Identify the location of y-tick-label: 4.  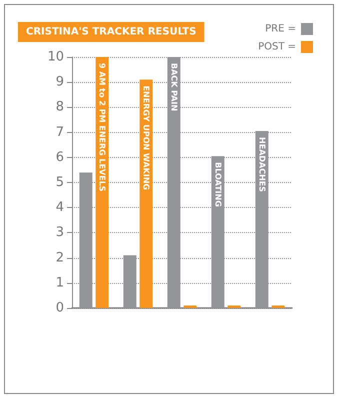
(60, 208).